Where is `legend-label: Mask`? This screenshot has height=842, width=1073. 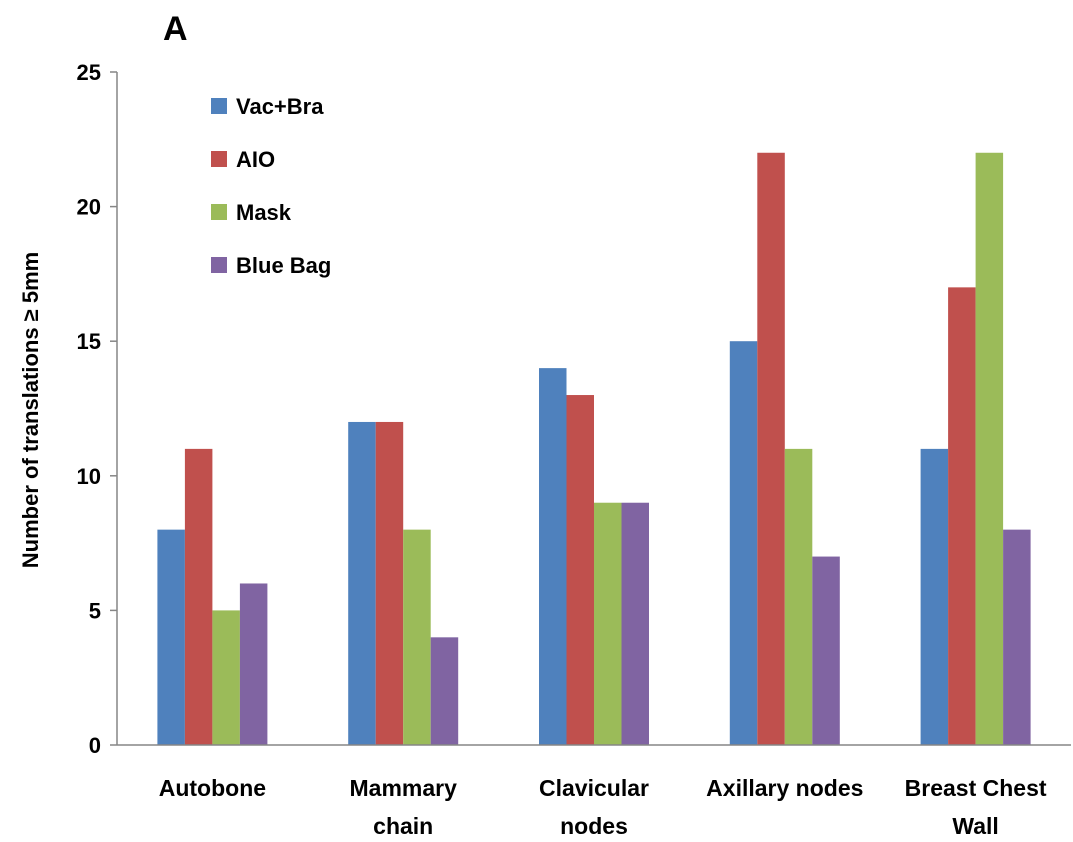
legend-label: Mask is located at coordinates (264, 212).